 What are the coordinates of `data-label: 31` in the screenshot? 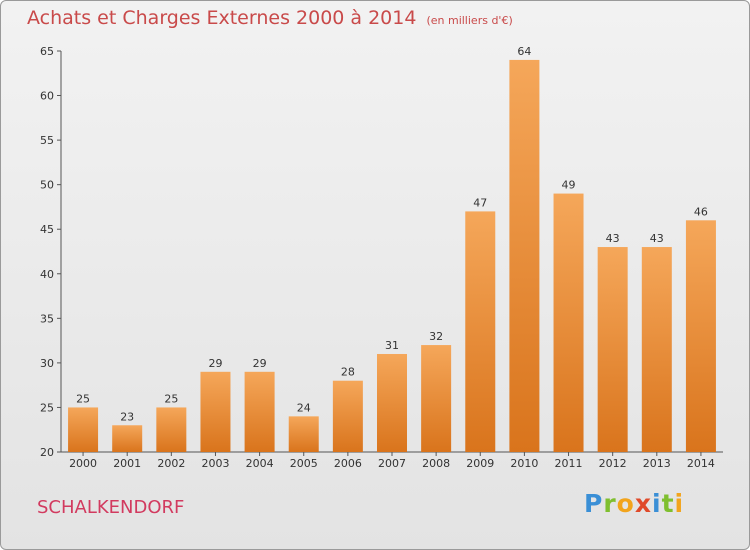 It's located at (392, 345).